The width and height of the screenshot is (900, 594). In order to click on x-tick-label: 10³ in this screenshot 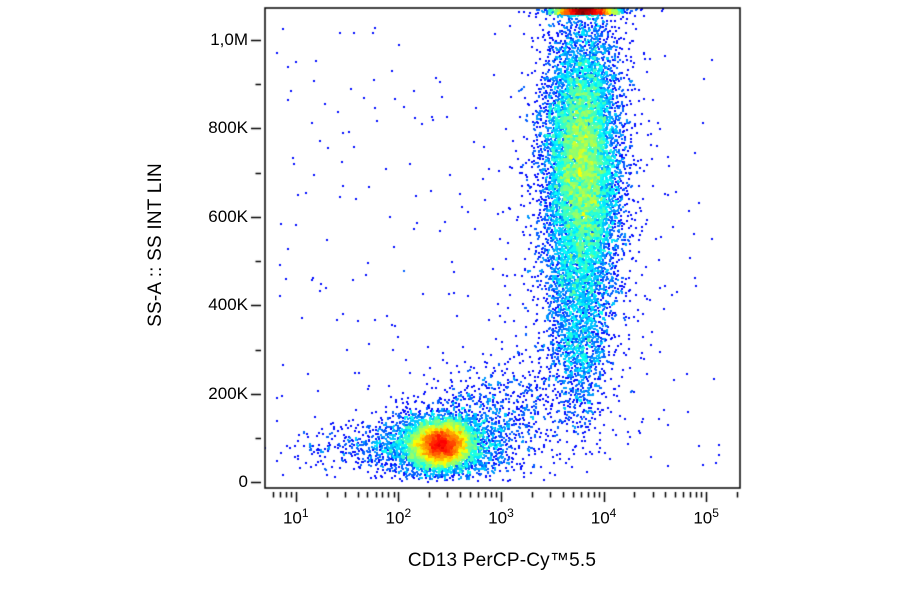, I will do `click(501, 517)`.